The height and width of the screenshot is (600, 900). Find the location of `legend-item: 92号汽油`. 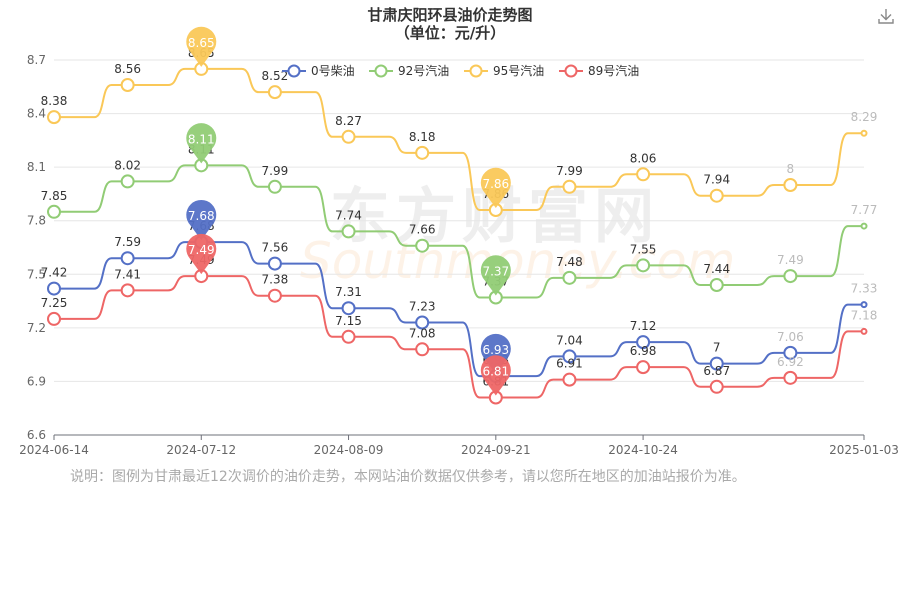

legend-item: 92号汽油 is located at coordinates (409, 70).